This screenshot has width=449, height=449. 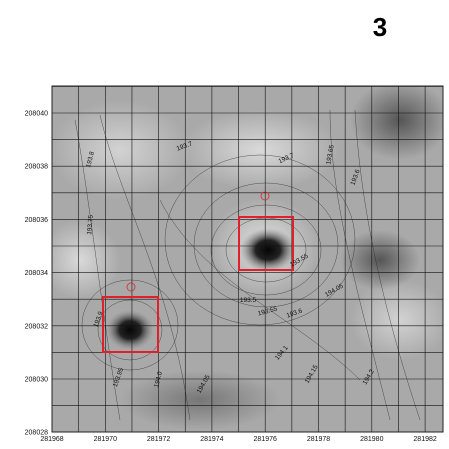 What do you see at coordinates (330, 154) in the screenshot?
I see `contour-label: 193.65` at bounding box center [330, 154].